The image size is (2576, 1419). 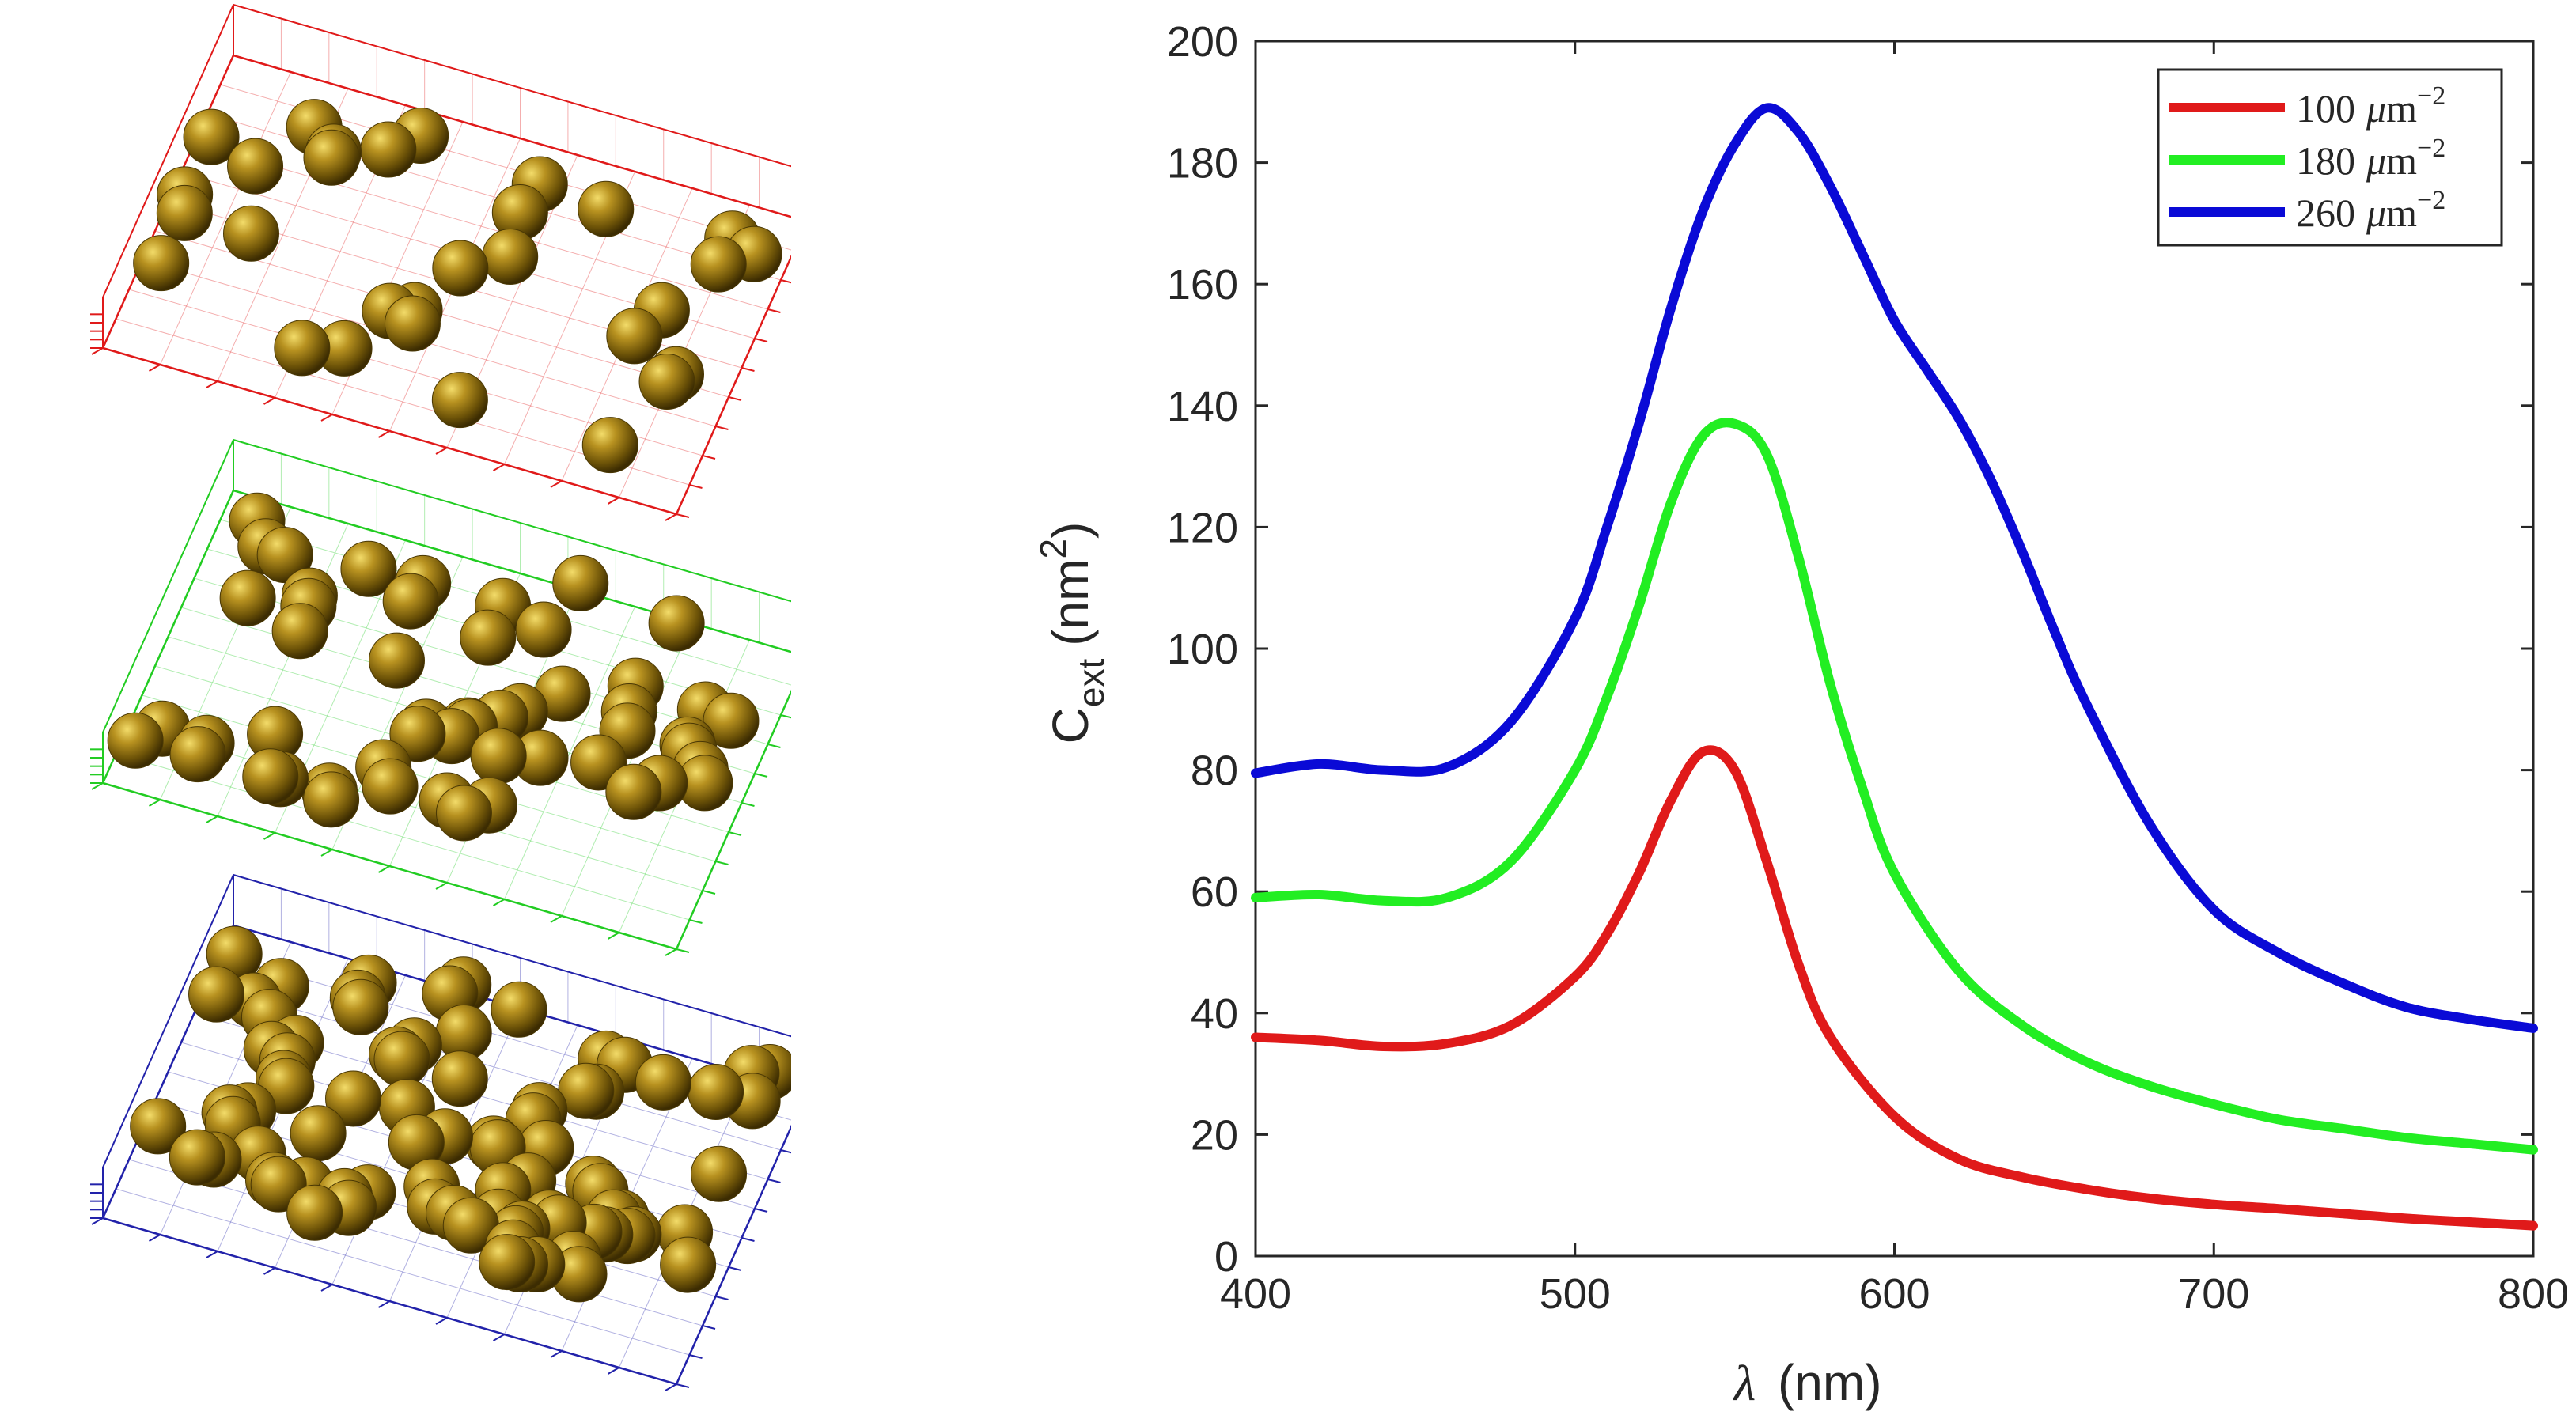 I want to click on y-tick-label: 200, so click(x=1202, y=42).